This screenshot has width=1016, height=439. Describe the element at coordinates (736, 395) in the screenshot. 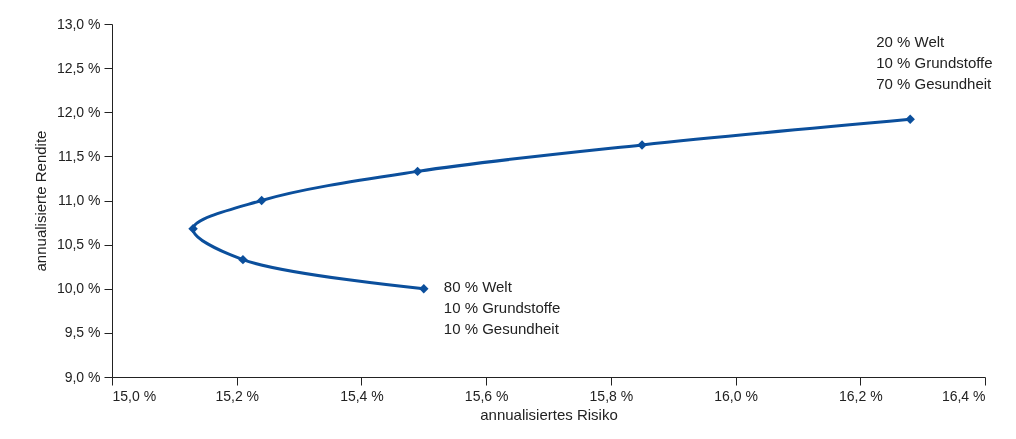

I see `x-tick-label: 16,0 %` at that location.